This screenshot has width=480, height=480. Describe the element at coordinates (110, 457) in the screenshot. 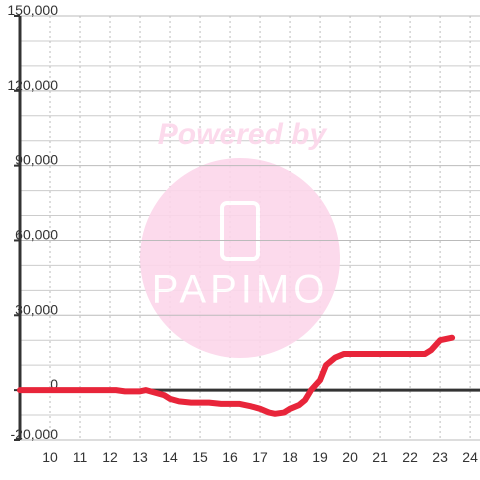

I see `x-tick-label: 12` at that location.